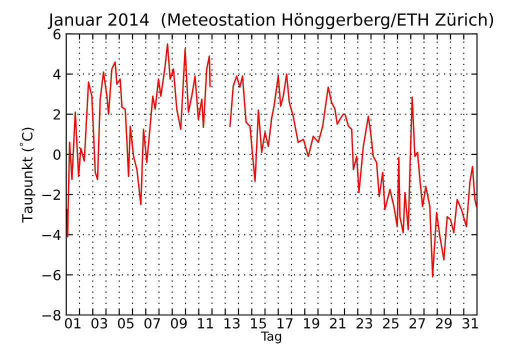 This screenshot has height=350, width=530. What do you see at coordinates (285, 323) in the screenshot?
I see `x-tick-label: 17` at bounding box center [285, 323].